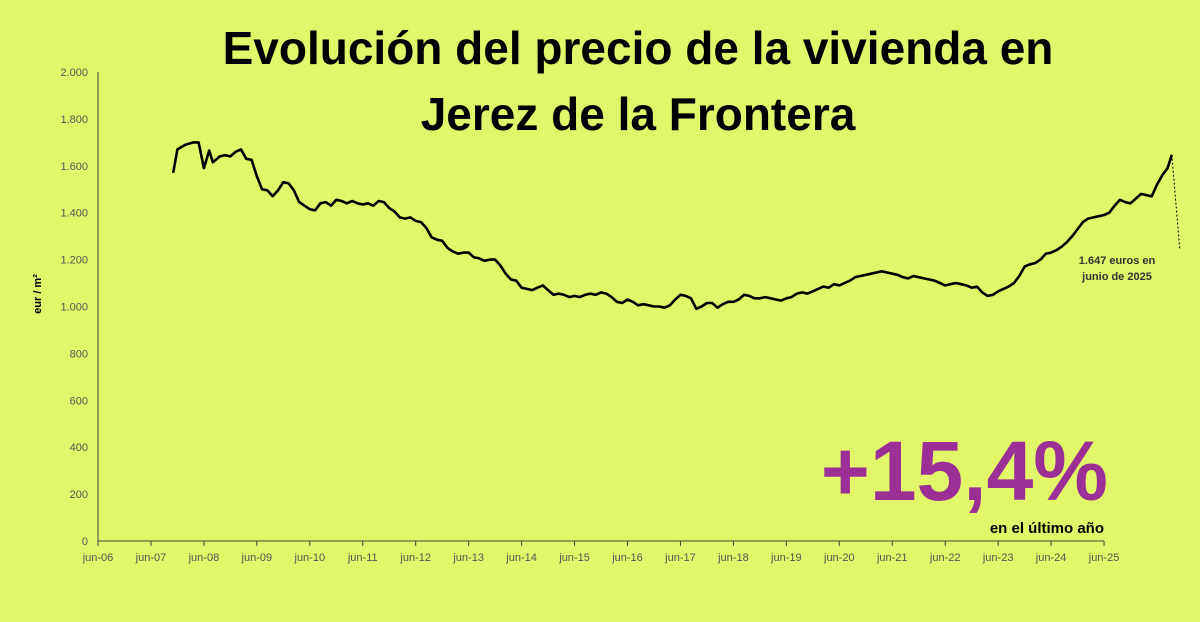 This screenshot has height=622, width=1200. Describe the element at coordinates (85, 542) in the screenshot. I see `y-tick-label: 0` at that location.